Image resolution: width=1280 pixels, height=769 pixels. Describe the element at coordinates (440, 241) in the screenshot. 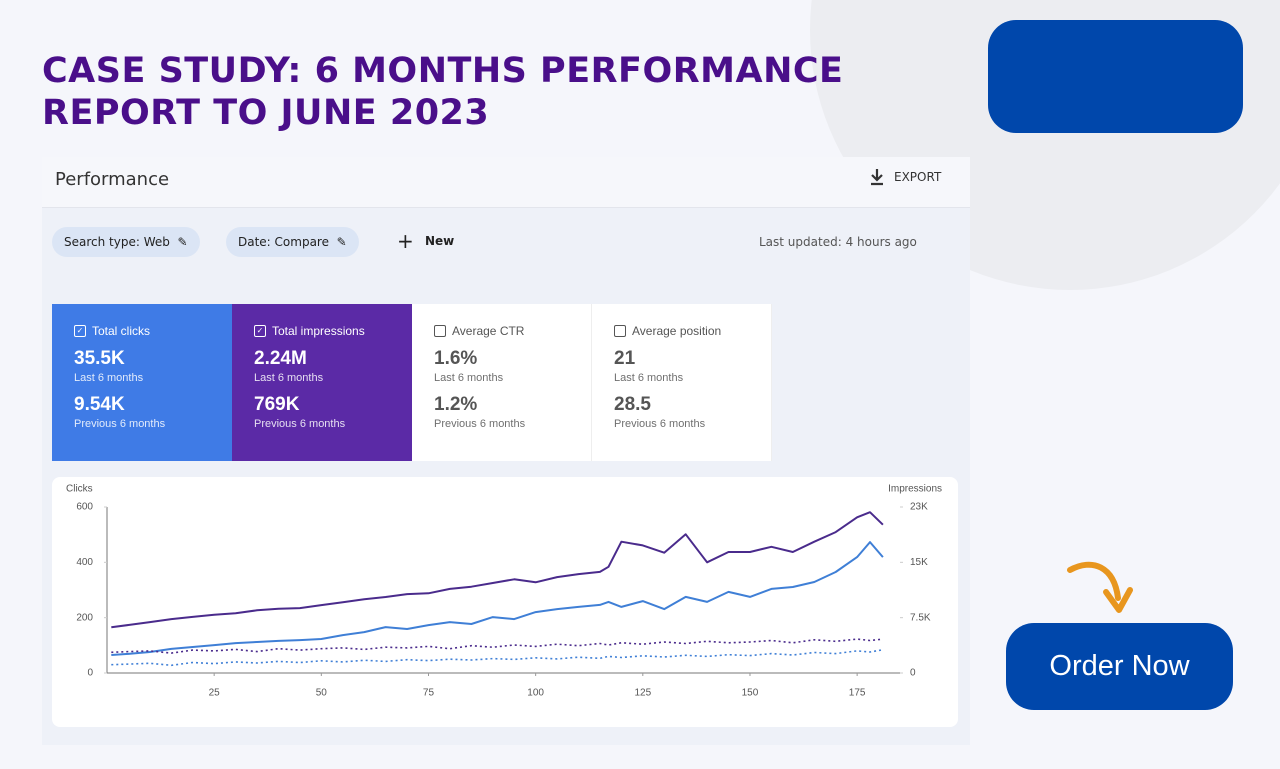

I see `new-filter: New` at that location.